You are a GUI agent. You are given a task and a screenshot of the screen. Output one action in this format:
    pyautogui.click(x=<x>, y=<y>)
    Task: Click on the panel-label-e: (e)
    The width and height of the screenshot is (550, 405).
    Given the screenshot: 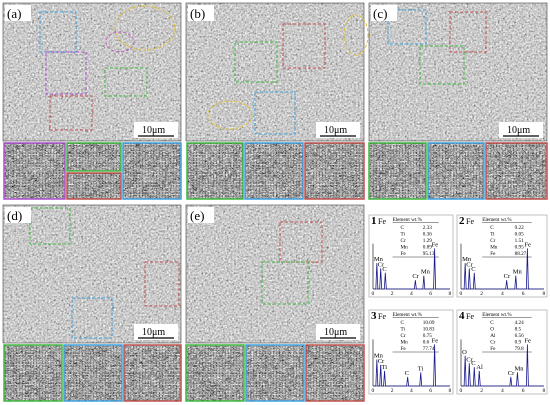 What is the action you would take?
    pyautogui.click(x=197, y=215)
    